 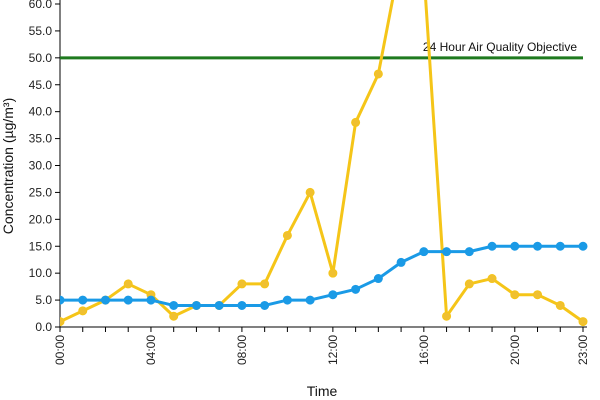 I want to click on y-tick-label: 45.0, so click(x=41, y=85).